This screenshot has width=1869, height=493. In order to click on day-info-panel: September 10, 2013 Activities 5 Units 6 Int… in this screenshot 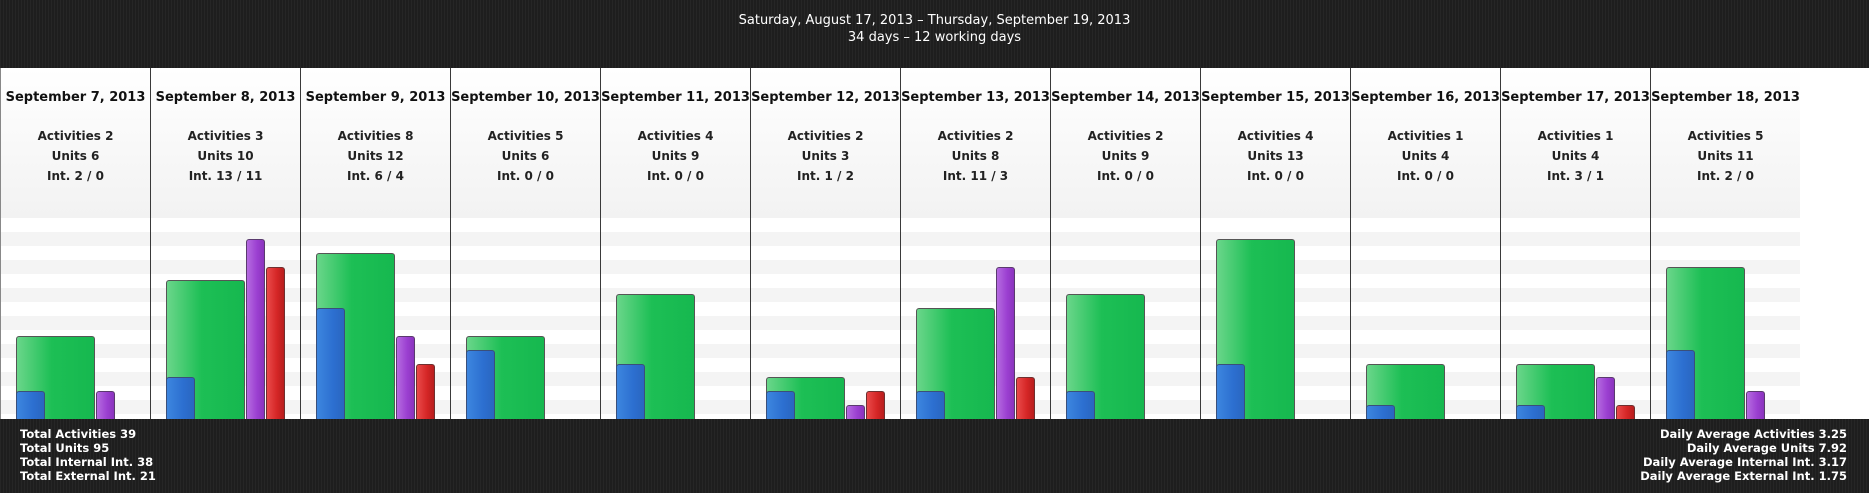, I will do `click(525, 143)`.